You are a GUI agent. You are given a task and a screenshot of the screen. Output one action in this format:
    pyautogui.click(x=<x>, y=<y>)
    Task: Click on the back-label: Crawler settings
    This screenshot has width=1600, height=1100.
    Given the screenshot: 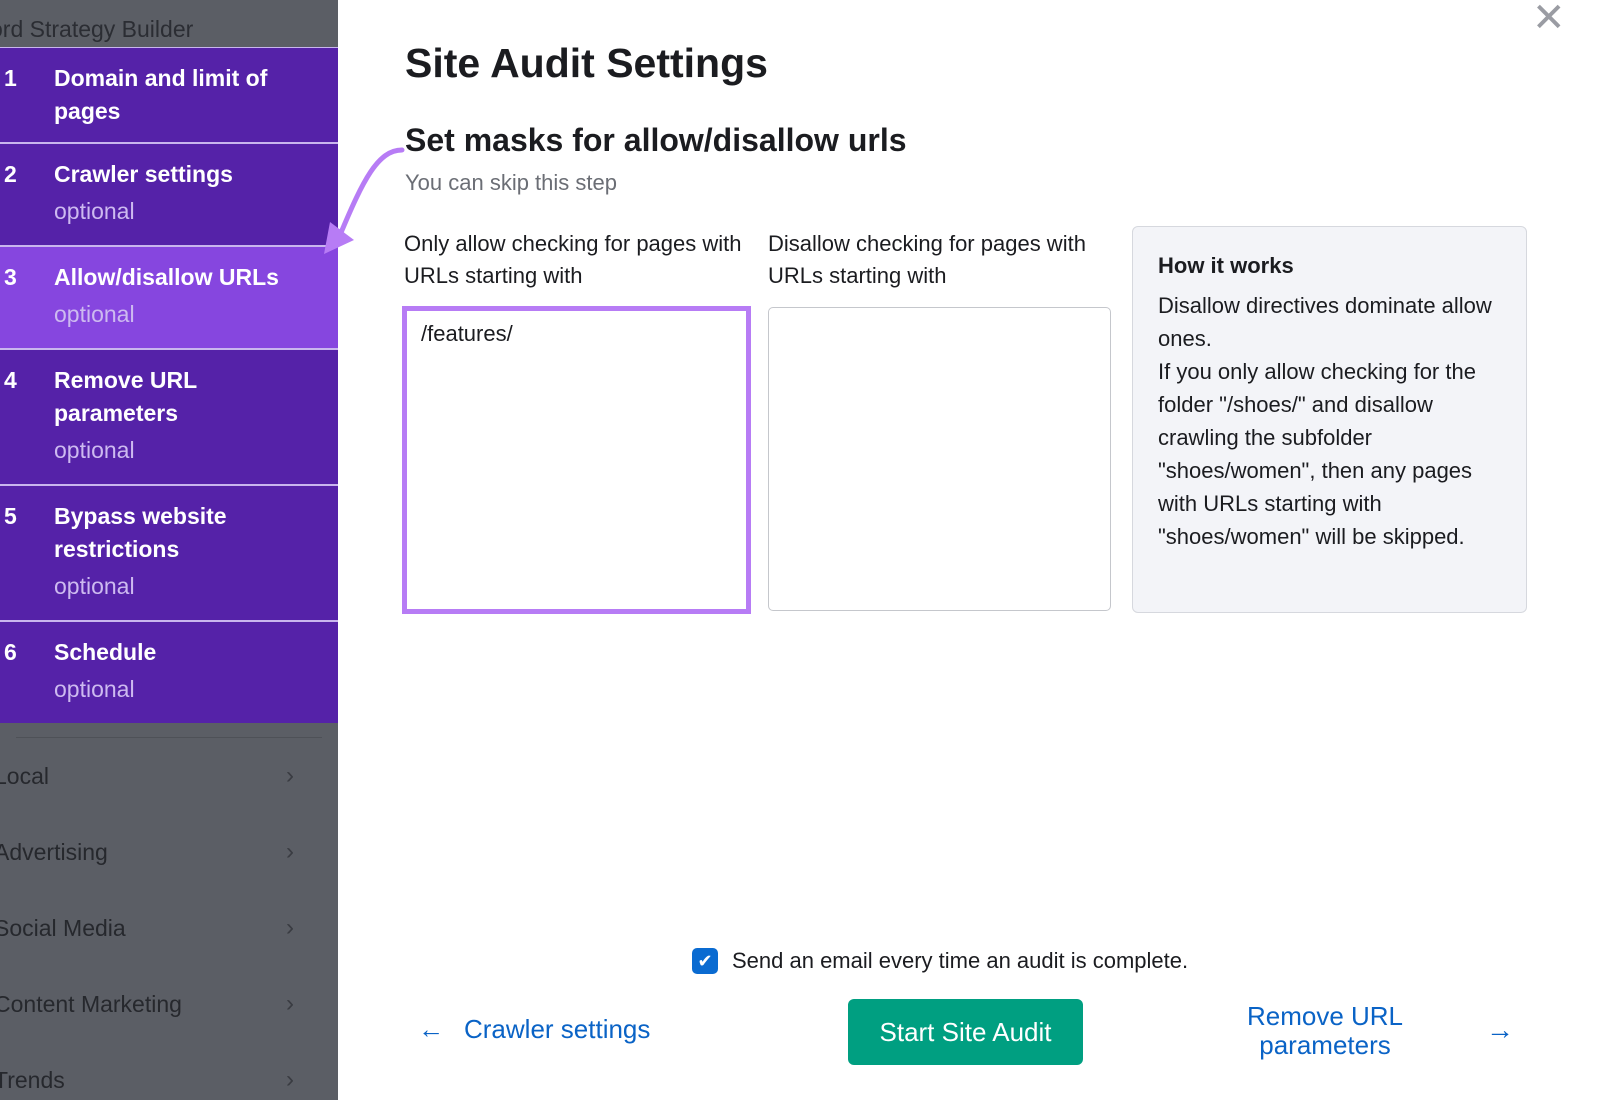 What is the action you would take?
    pyautogui.click(x=557, y=1029)
    